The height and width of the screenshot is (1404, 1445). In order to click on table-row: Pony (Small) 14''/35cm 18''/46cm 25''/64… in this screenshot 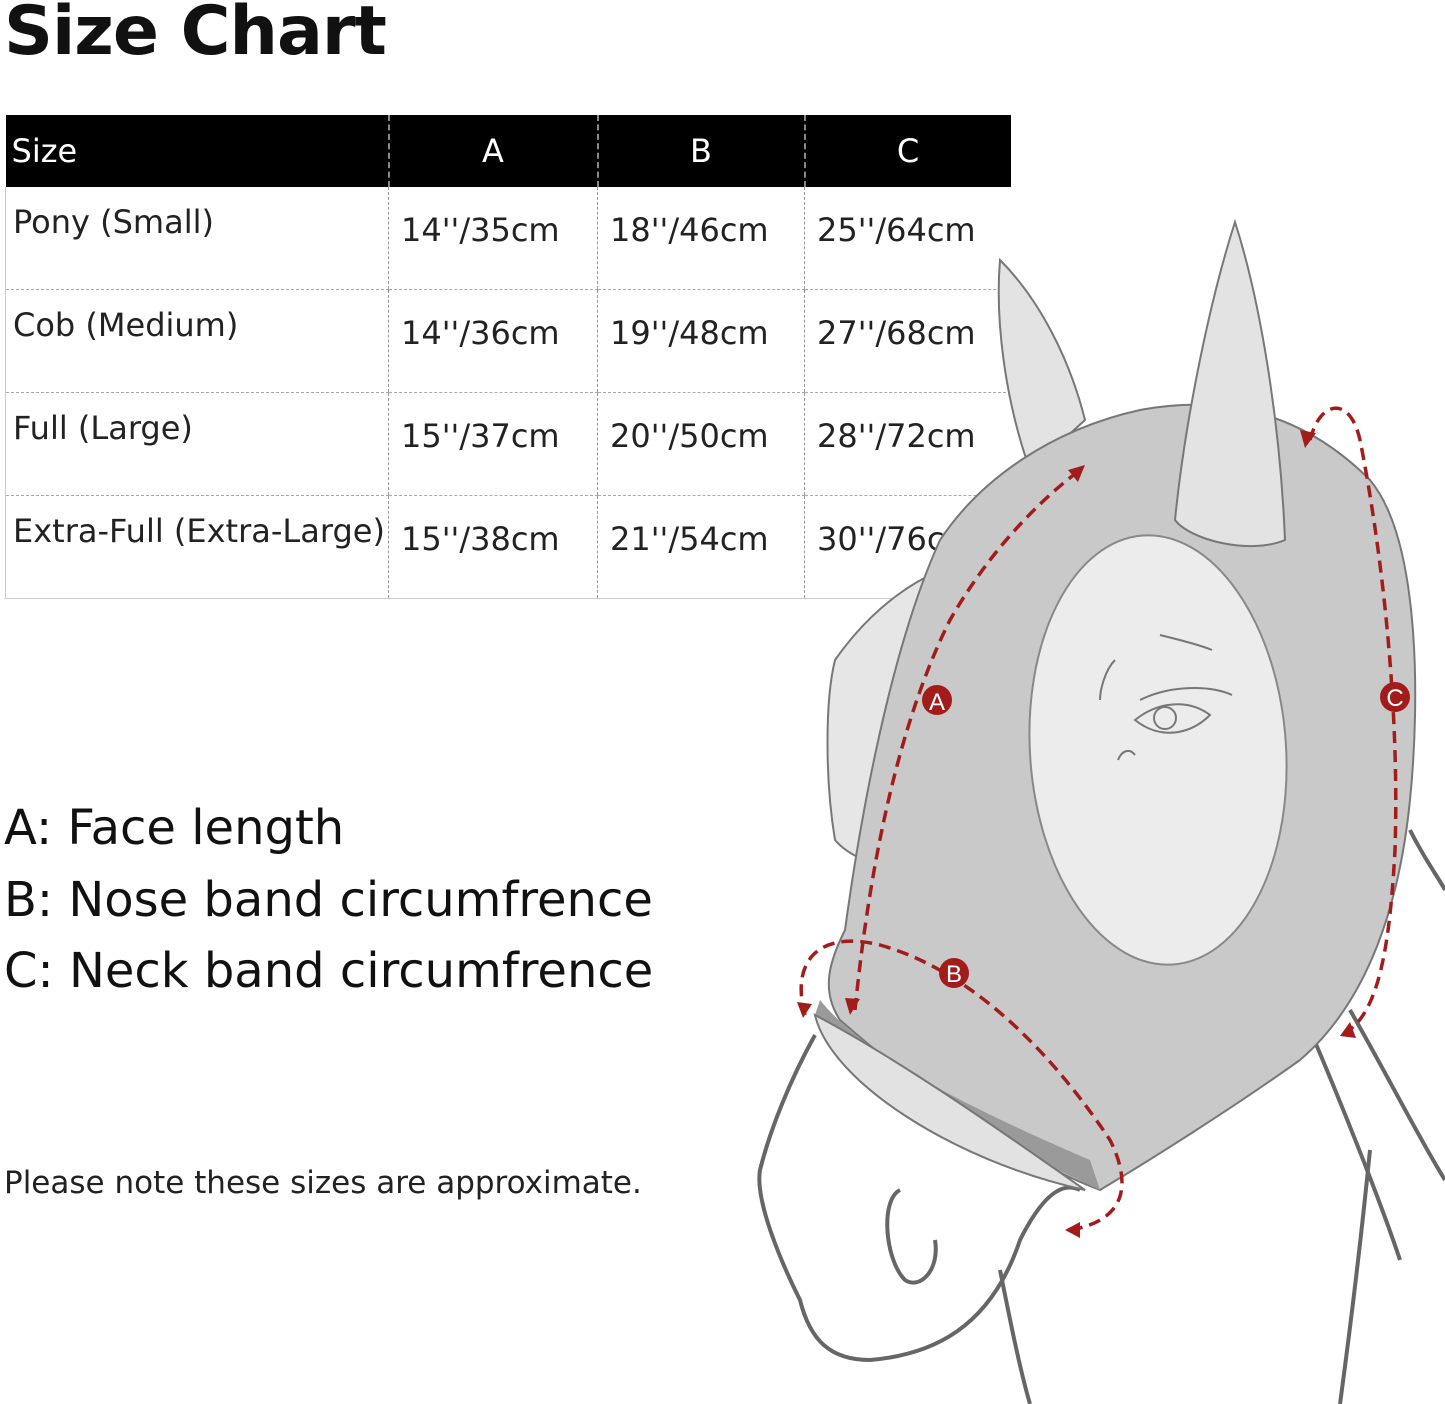, I will do `click(508, 238)`.